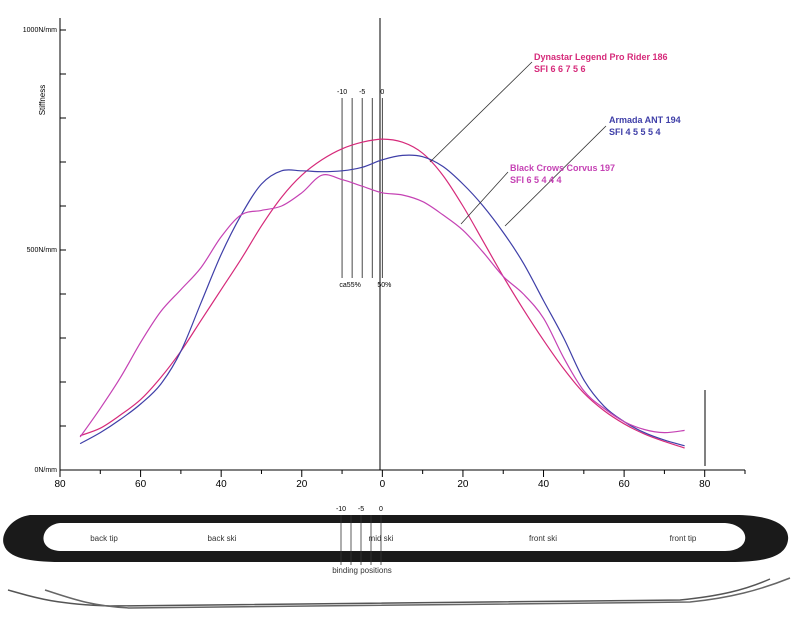 This screenshot has height=621, width=800. I want to click on x-tick-label: 0, so click(383, 484).